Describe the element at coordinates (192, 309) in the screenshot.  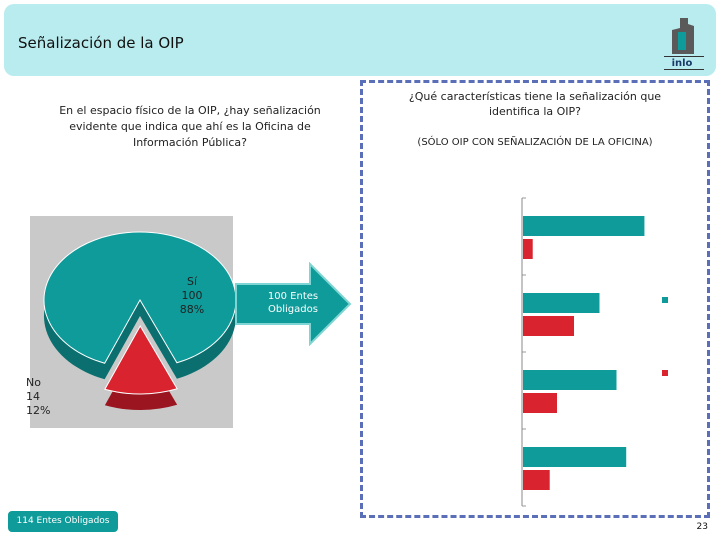
I see `pie-label-si-percent: 88%` at that location.